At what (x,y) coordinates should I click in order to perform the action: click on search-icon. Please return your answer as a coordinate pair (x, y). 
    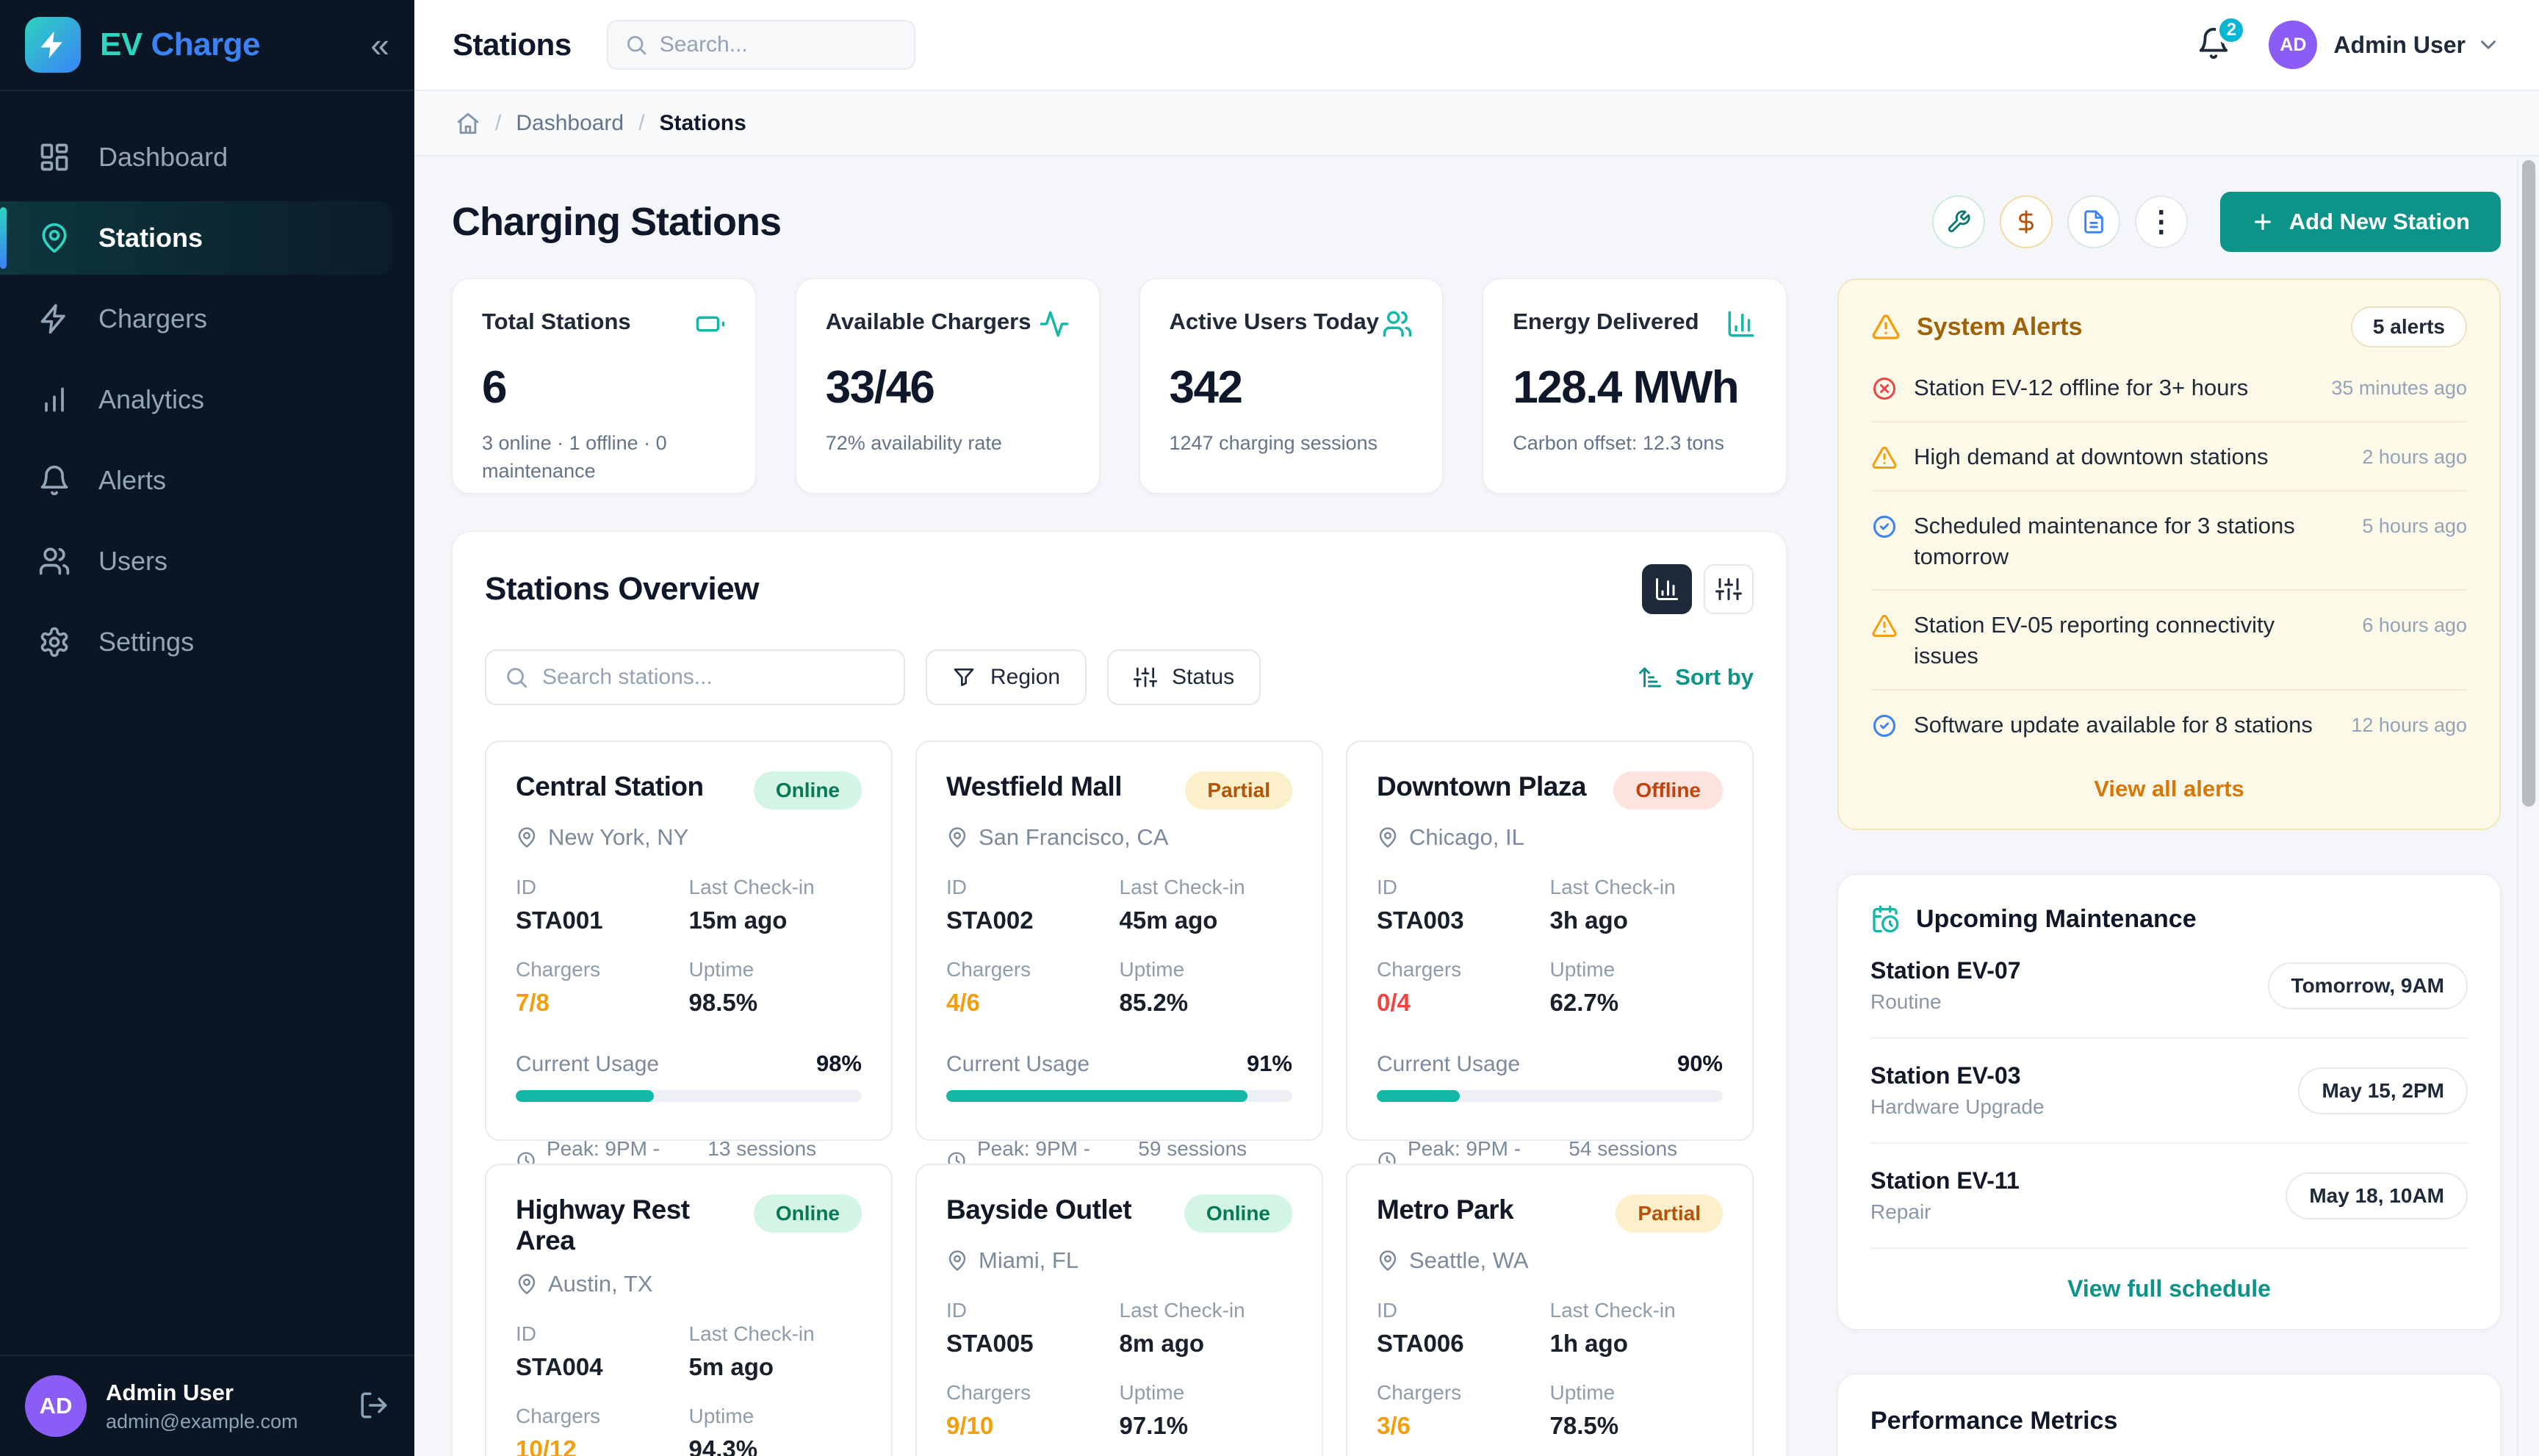
    Looking at the image, I should click on (637, 45).